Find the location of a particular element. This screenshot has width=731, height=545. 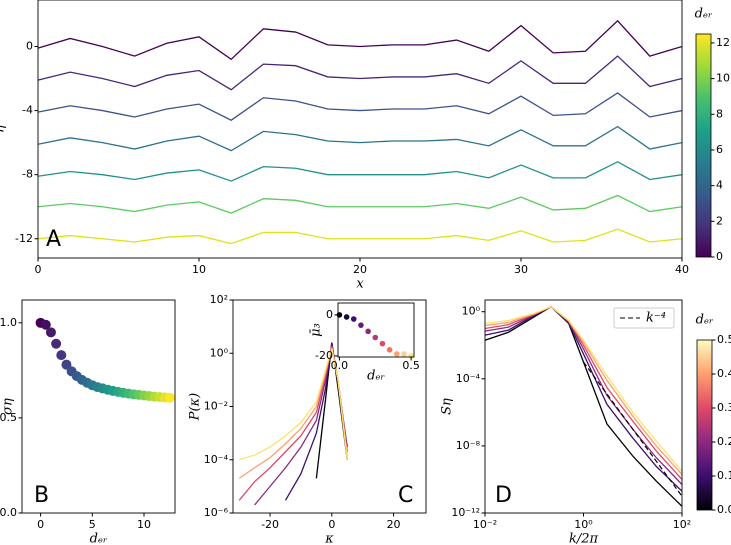

x-tick-label: 0.0 is located at coordinates (340, 365).